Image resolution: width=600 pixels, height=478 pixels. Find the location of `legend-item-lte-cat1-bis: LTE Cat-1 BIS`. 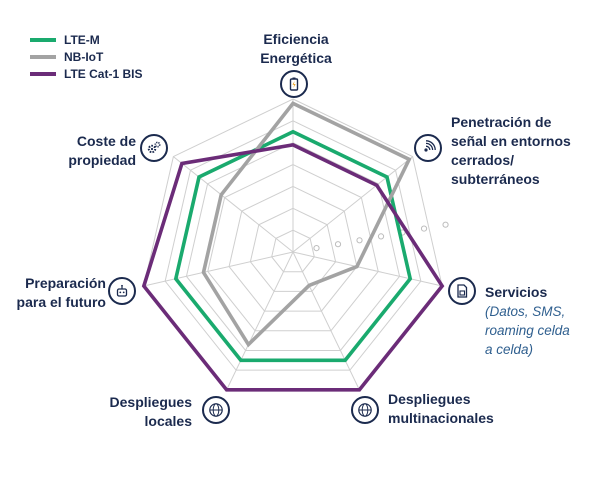

legend-item-lte-cat1-bis: LTE Cat-1 BIS is located at coordinates (86, 74).